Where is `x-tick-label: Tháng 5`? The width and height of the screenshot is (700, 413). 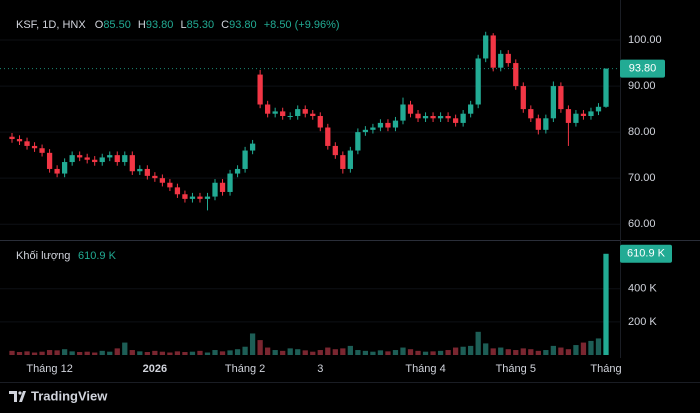 x-tick-label: Tháng 5 is located at coordinates (516, 369).